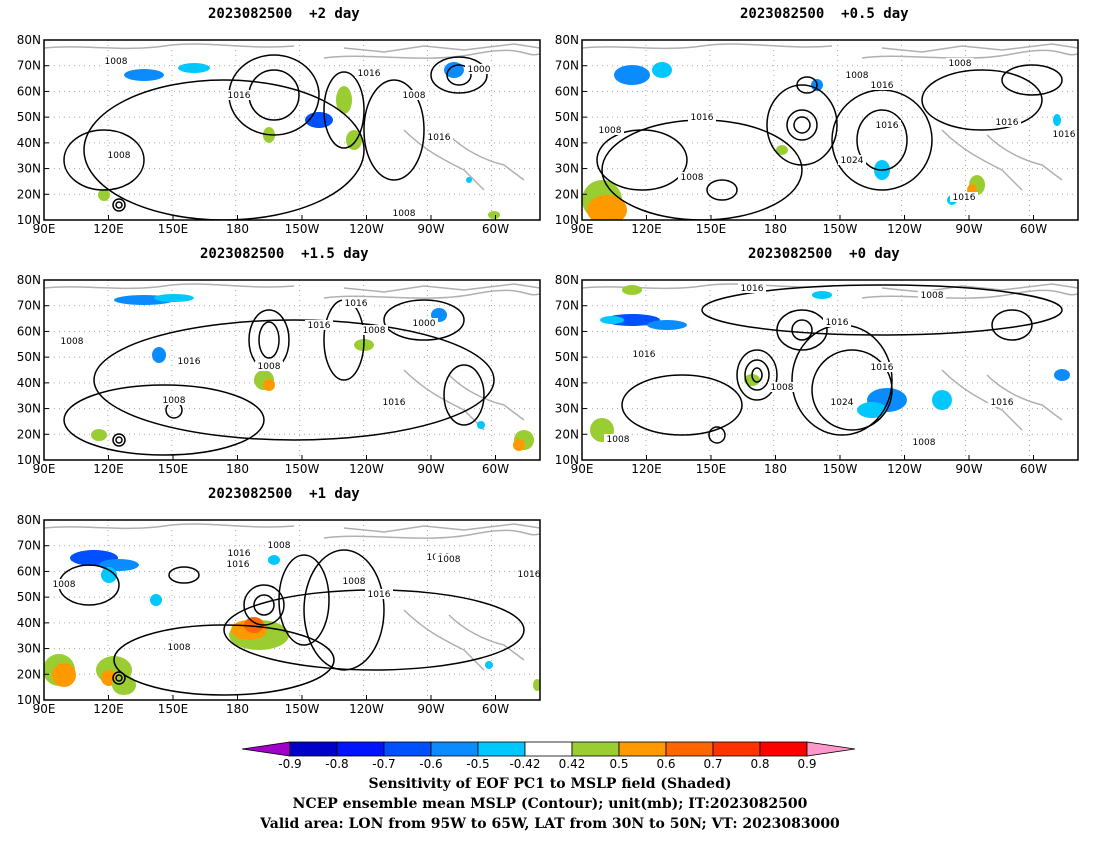 This screenshot has height=850, width=1100. What do you see at coordinates (665, 764) in the screenshot?
I see `colorbar-label: 0.6` at bounding box center [665, 764].